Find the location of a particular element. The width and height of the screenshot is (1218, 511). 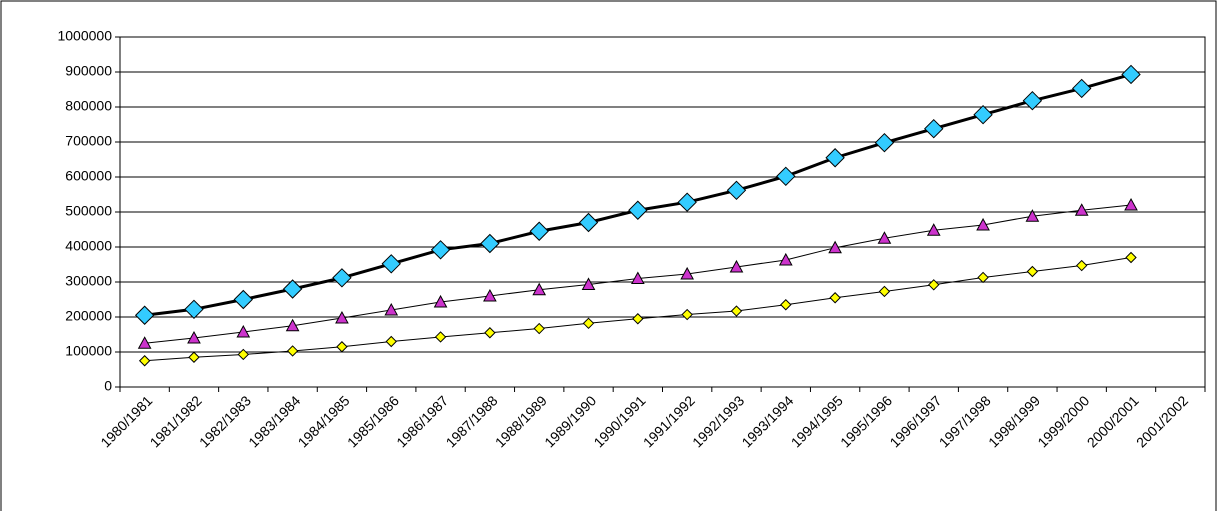

y-tick-label: 200000 is located at coordinates (88, 316).